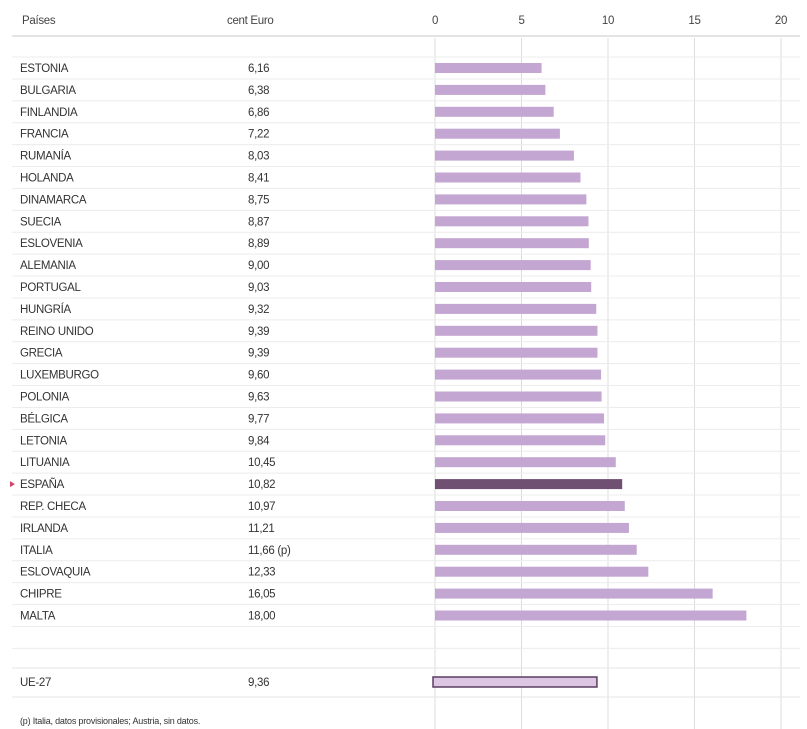  I want to click on country-label: FRANCIA, so click(44, 135).